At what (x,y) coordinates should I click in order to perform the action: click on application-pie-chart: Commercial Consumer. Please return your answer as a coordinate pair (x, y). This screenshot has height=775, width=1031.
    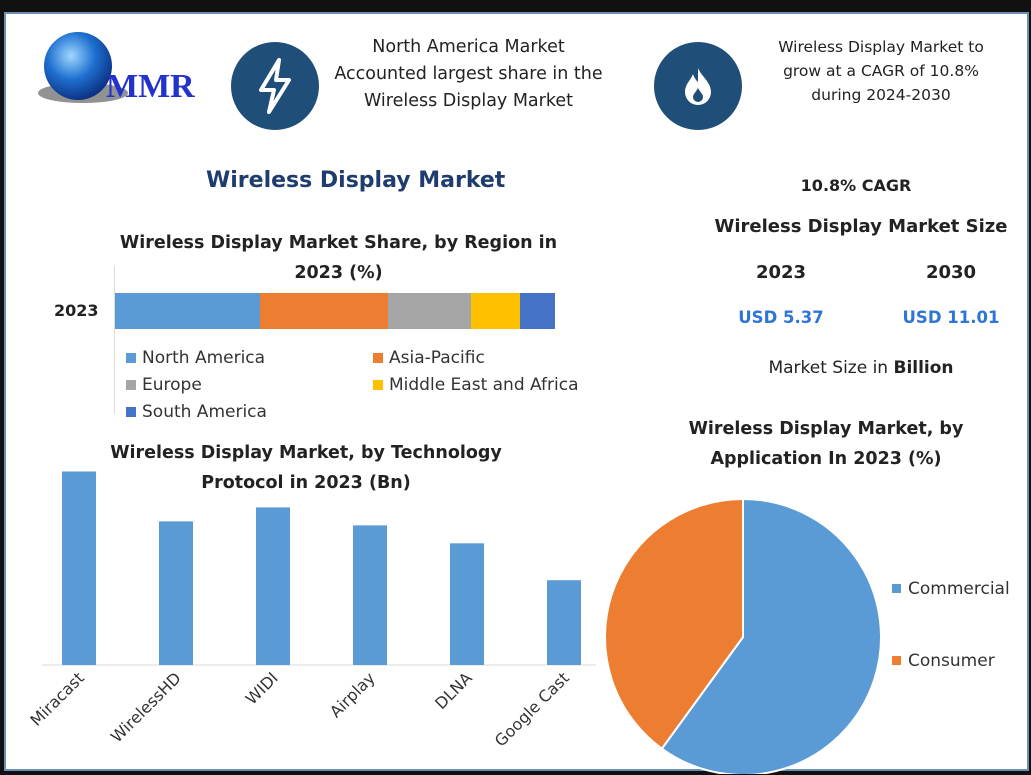
    Looking at the image, I should click on (807, 635).